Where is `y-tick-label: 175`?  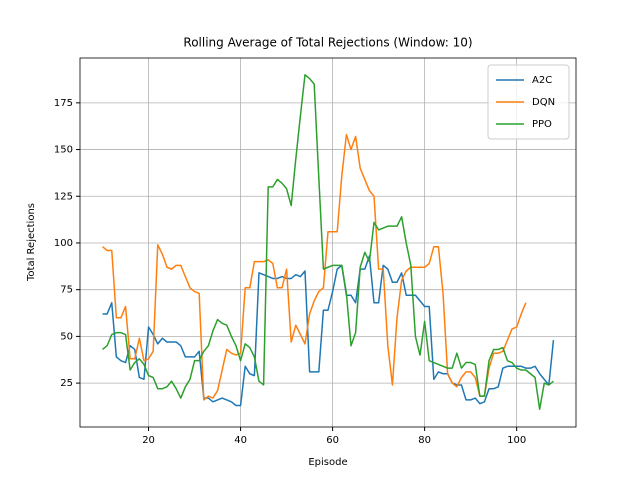
y-tick-label: 175 is located at coordinates (63, 103).